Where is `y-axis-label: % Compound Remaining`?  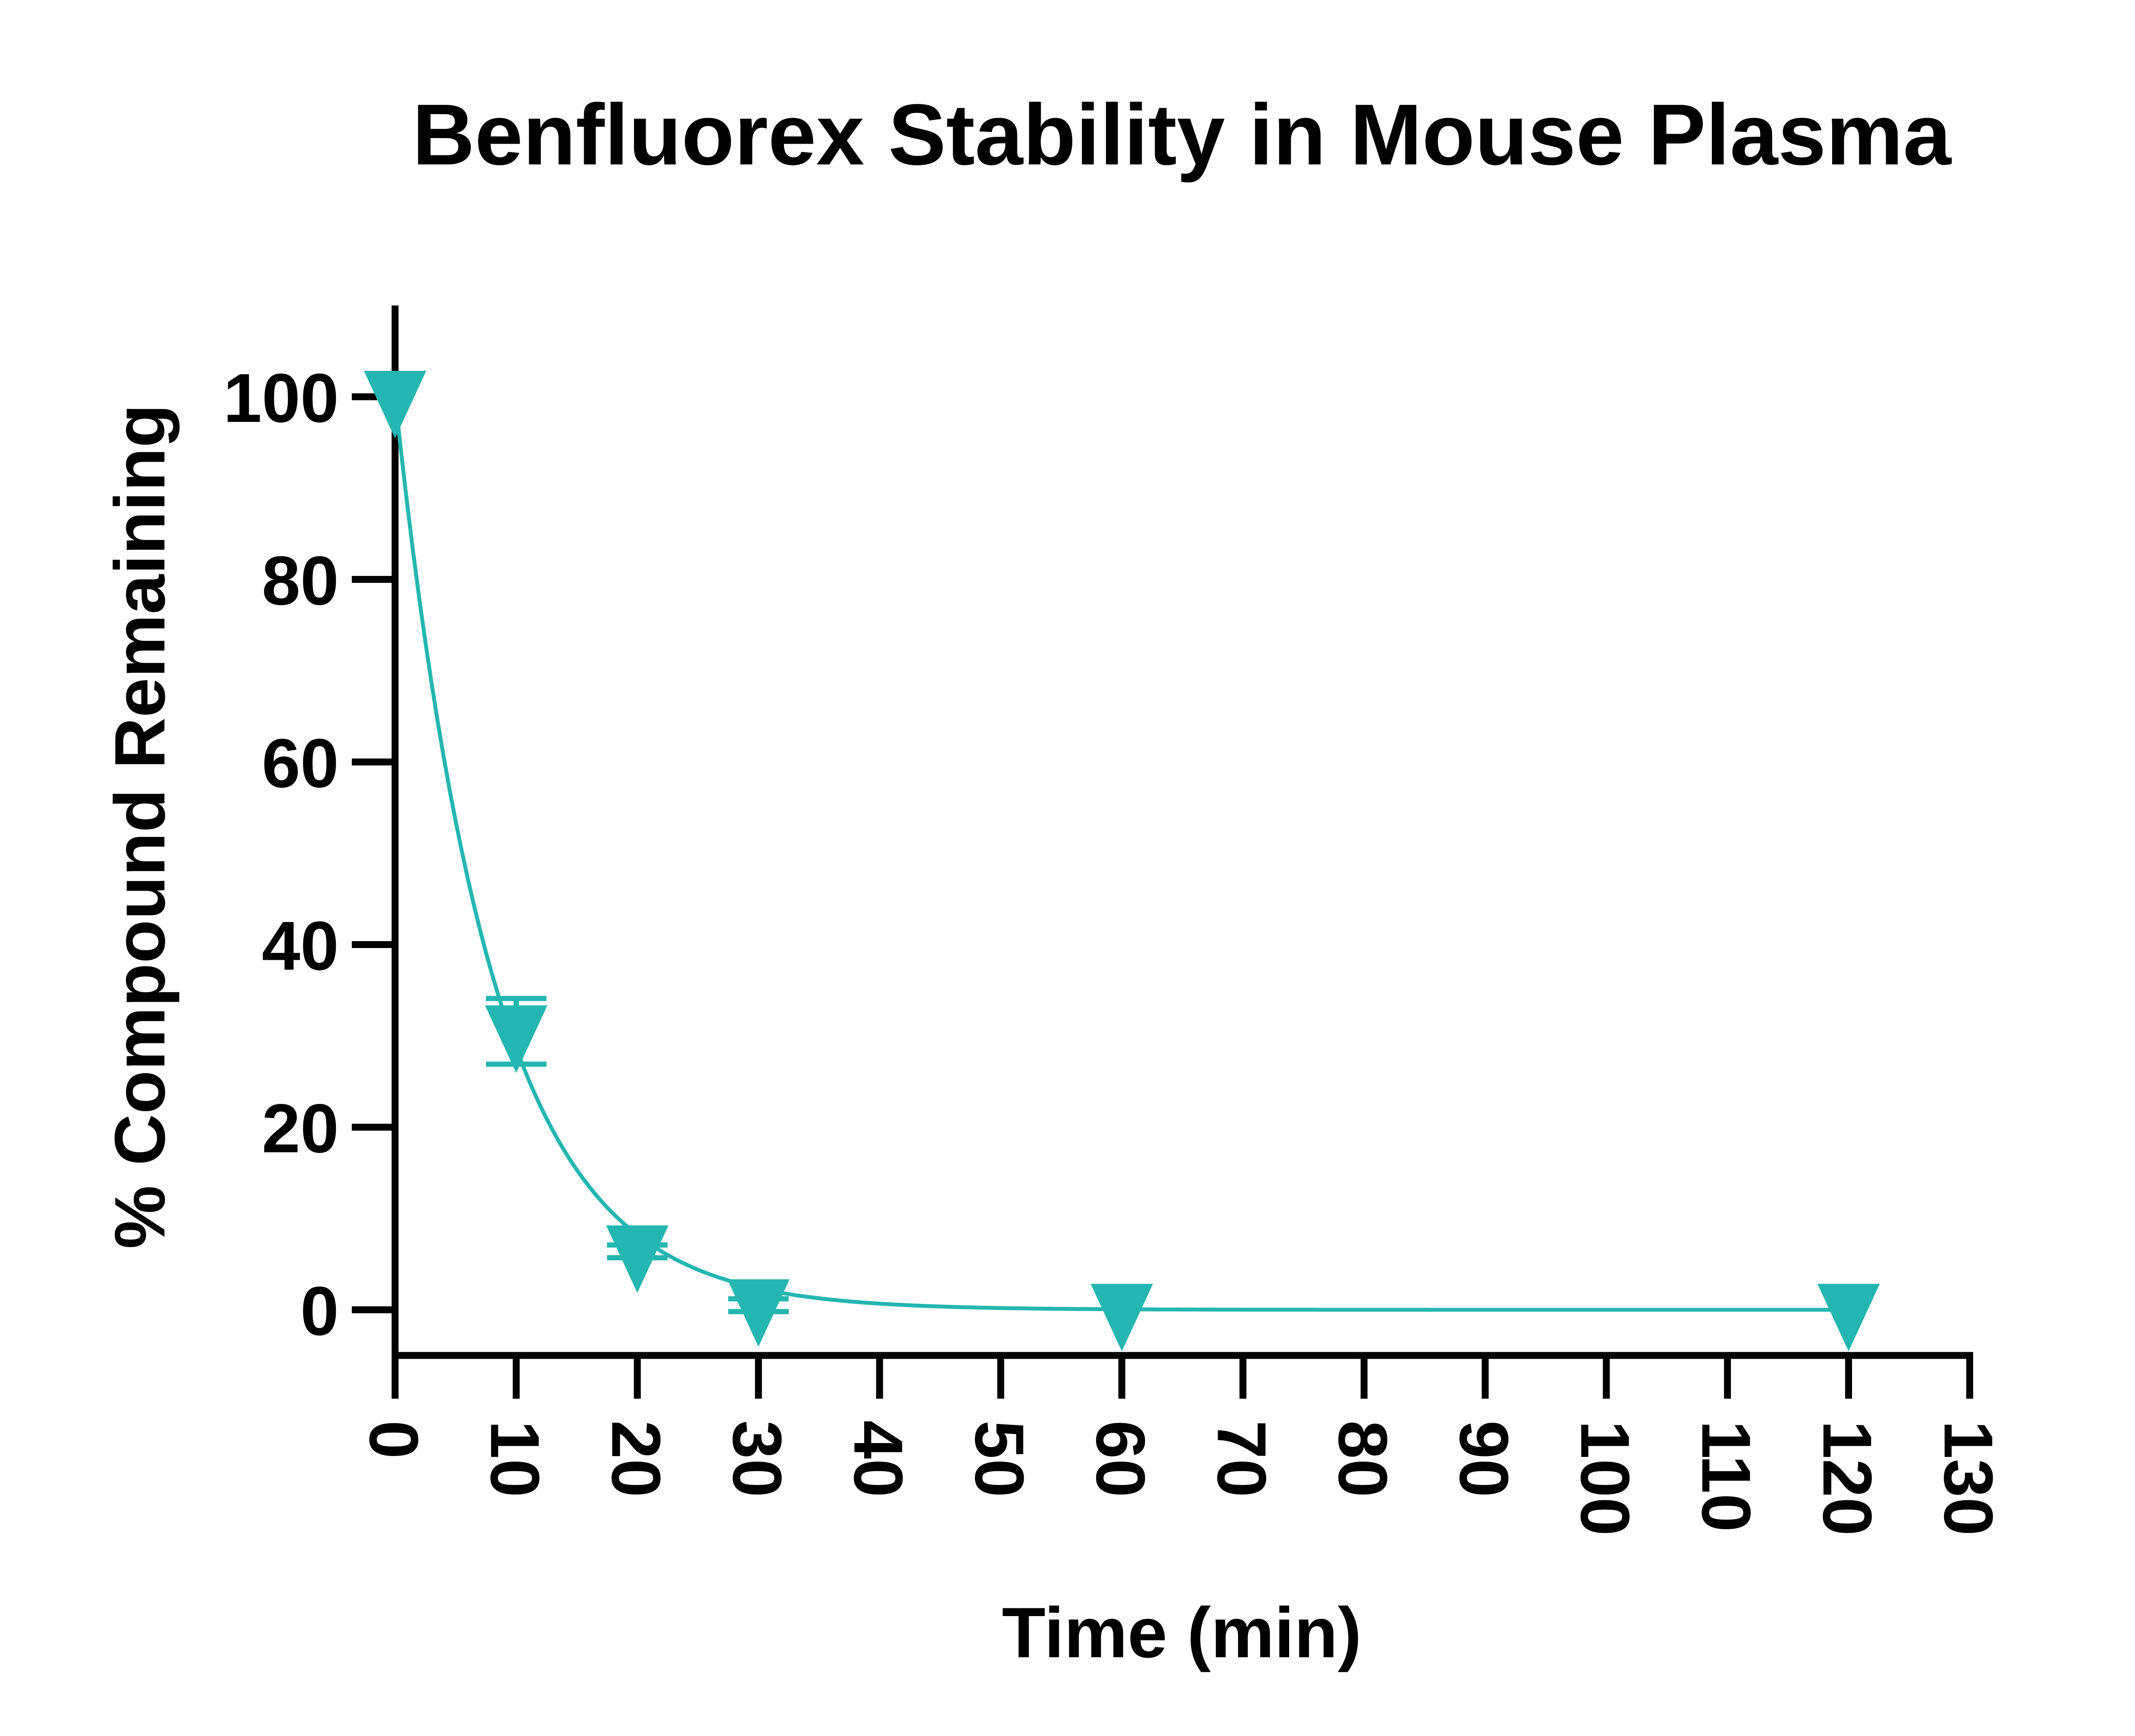 y-axis-label: % Compound Remaining is located at coordinates (140, 826).